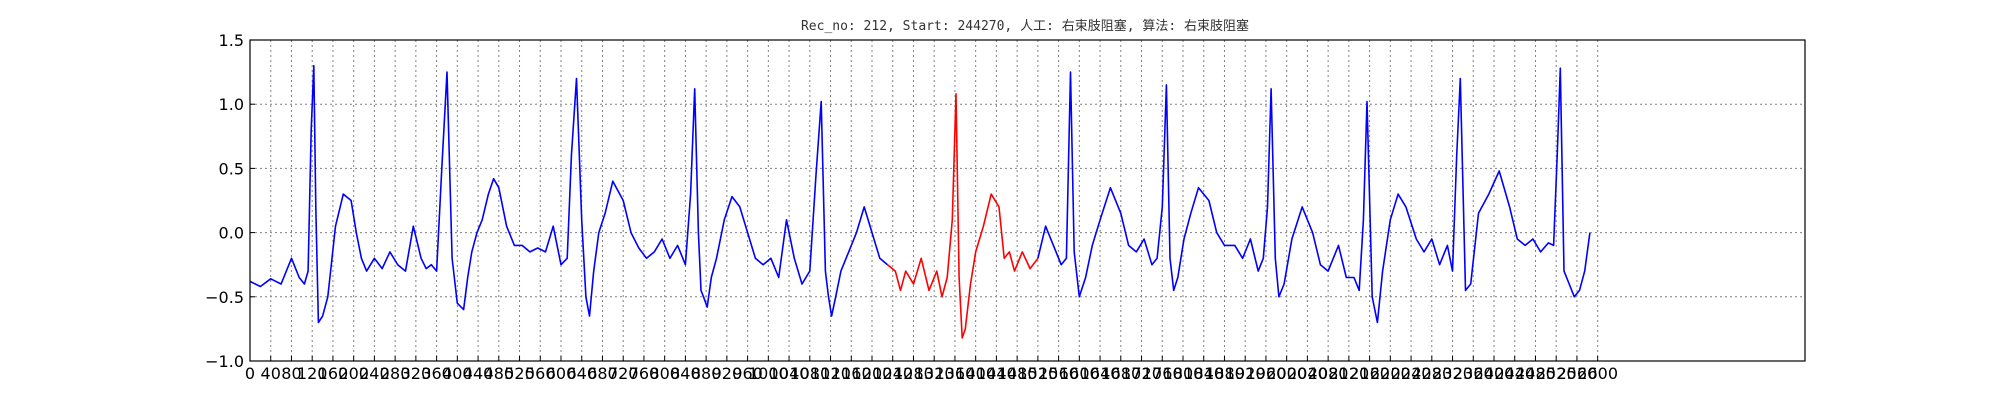  What do you see at coordinates (312, 373) in the screenshot?
I see `x-tick-label: 120` at bounding box center [312, 373].